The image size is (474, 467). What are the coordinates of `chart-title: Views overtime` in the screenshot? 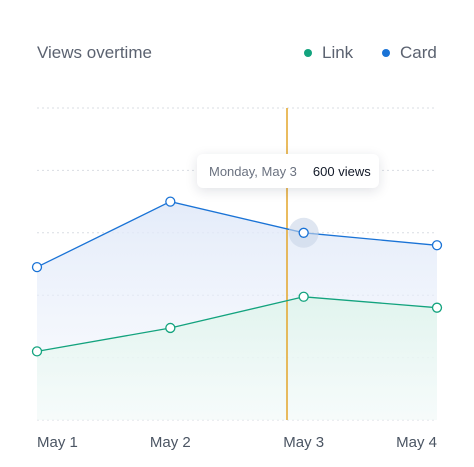 It's located at (94, 52).